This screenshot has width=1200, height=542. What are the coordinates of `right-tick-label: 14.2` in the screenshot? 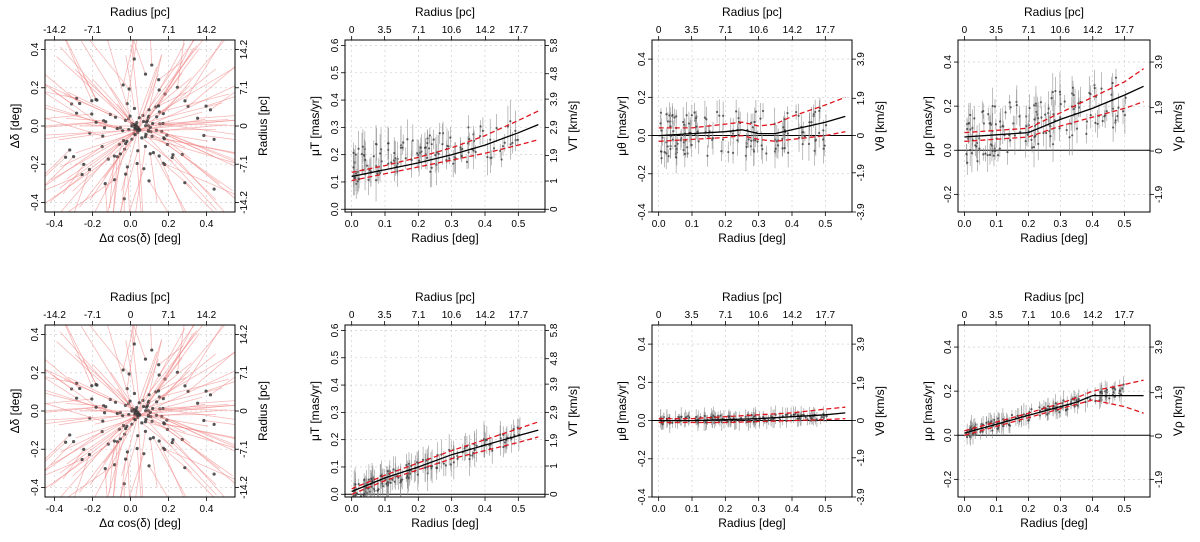 It's located at (244, 49).